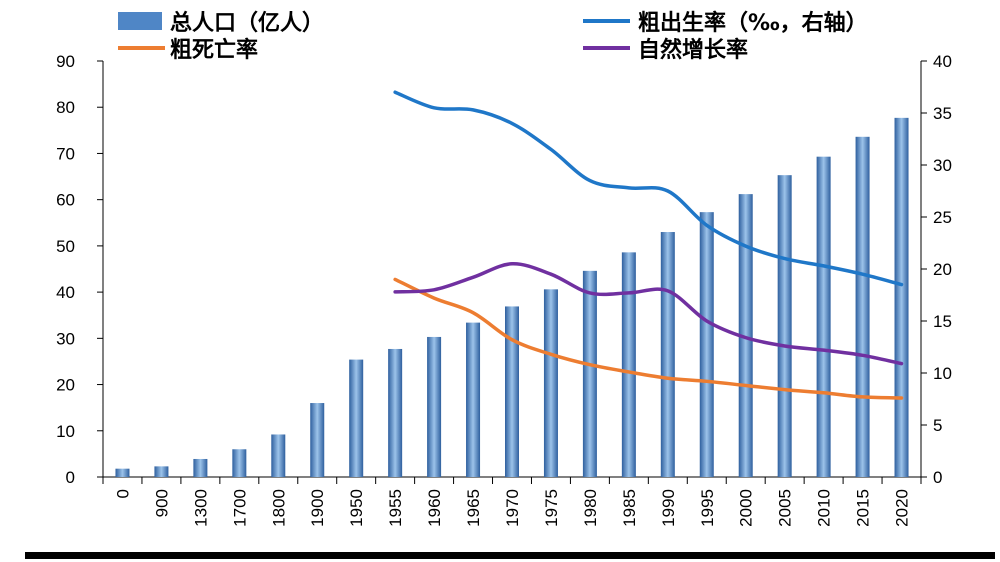  Describe the element at coordinates (942, 217) in the screenshot. I see `right-tick-label: 25` at that location.